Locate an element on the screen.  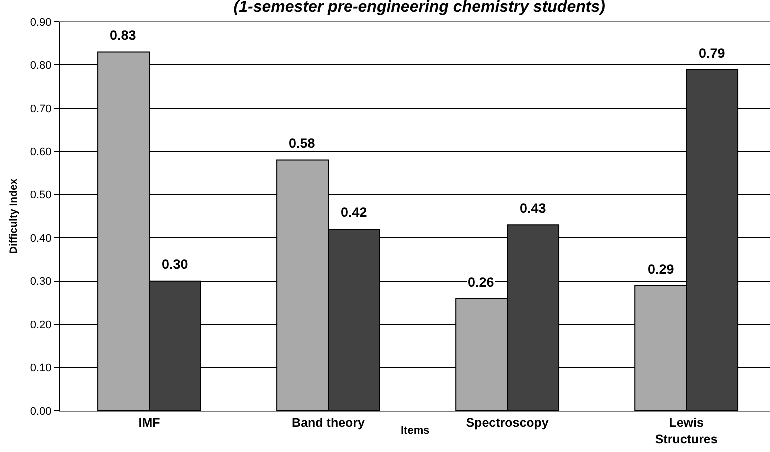
y-axis-title: Difficulty Index is located at coordinates (14, 216).